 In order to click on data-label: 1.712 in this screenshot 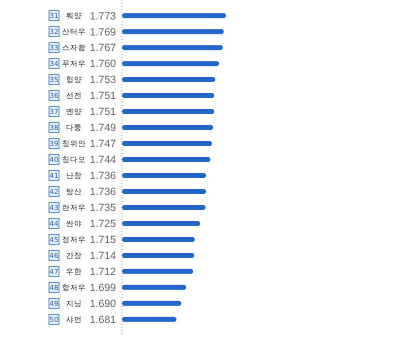, I will do `click(103, 272)`.